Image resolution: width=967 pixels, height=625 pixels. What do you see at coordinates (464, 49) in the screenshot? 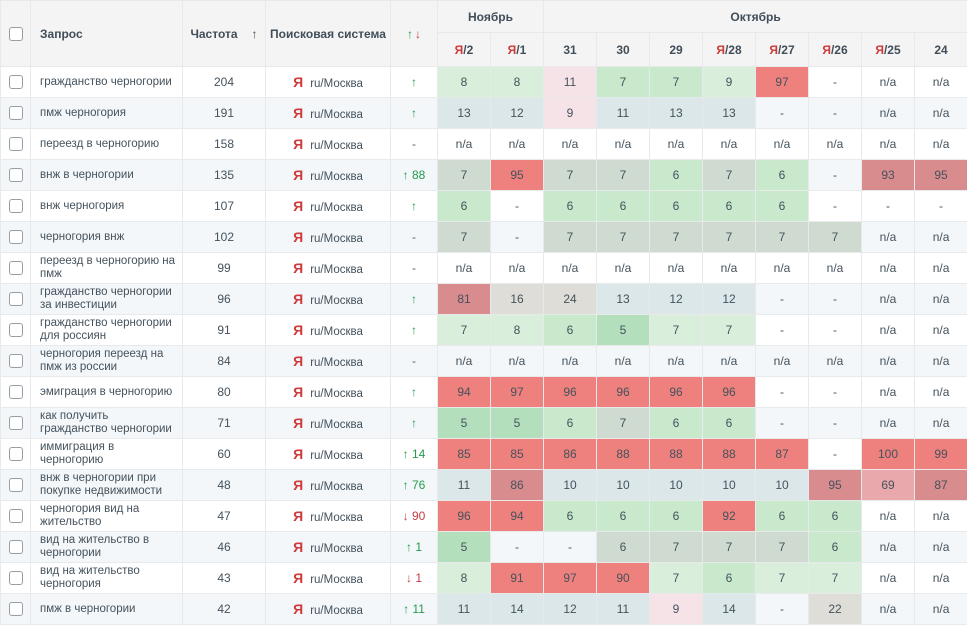
I see `date-column-header: Я/2` at bounding box center [464, 49].